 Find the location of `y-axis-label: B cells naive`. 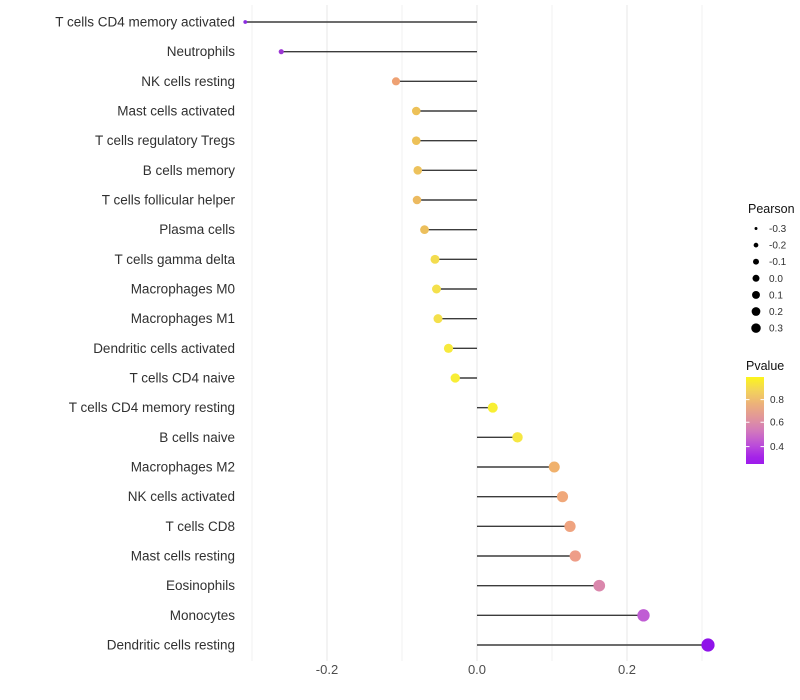

y-axis-label: B cells naive is located at coordinates (197, 437).